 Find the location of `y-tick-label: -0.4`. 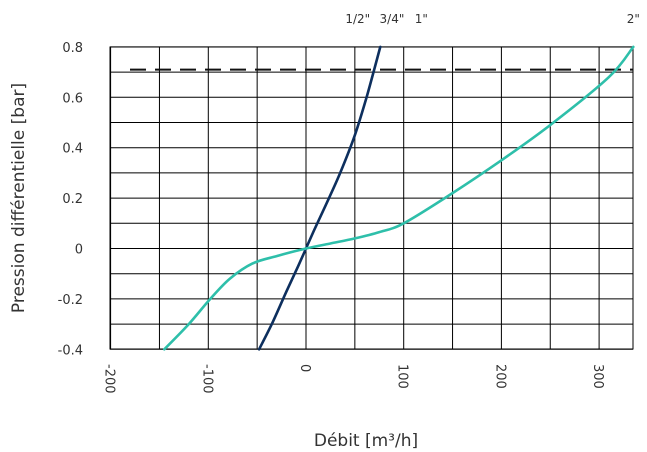

y-tick-label: -0.4 is located at coordinates (70, 350).